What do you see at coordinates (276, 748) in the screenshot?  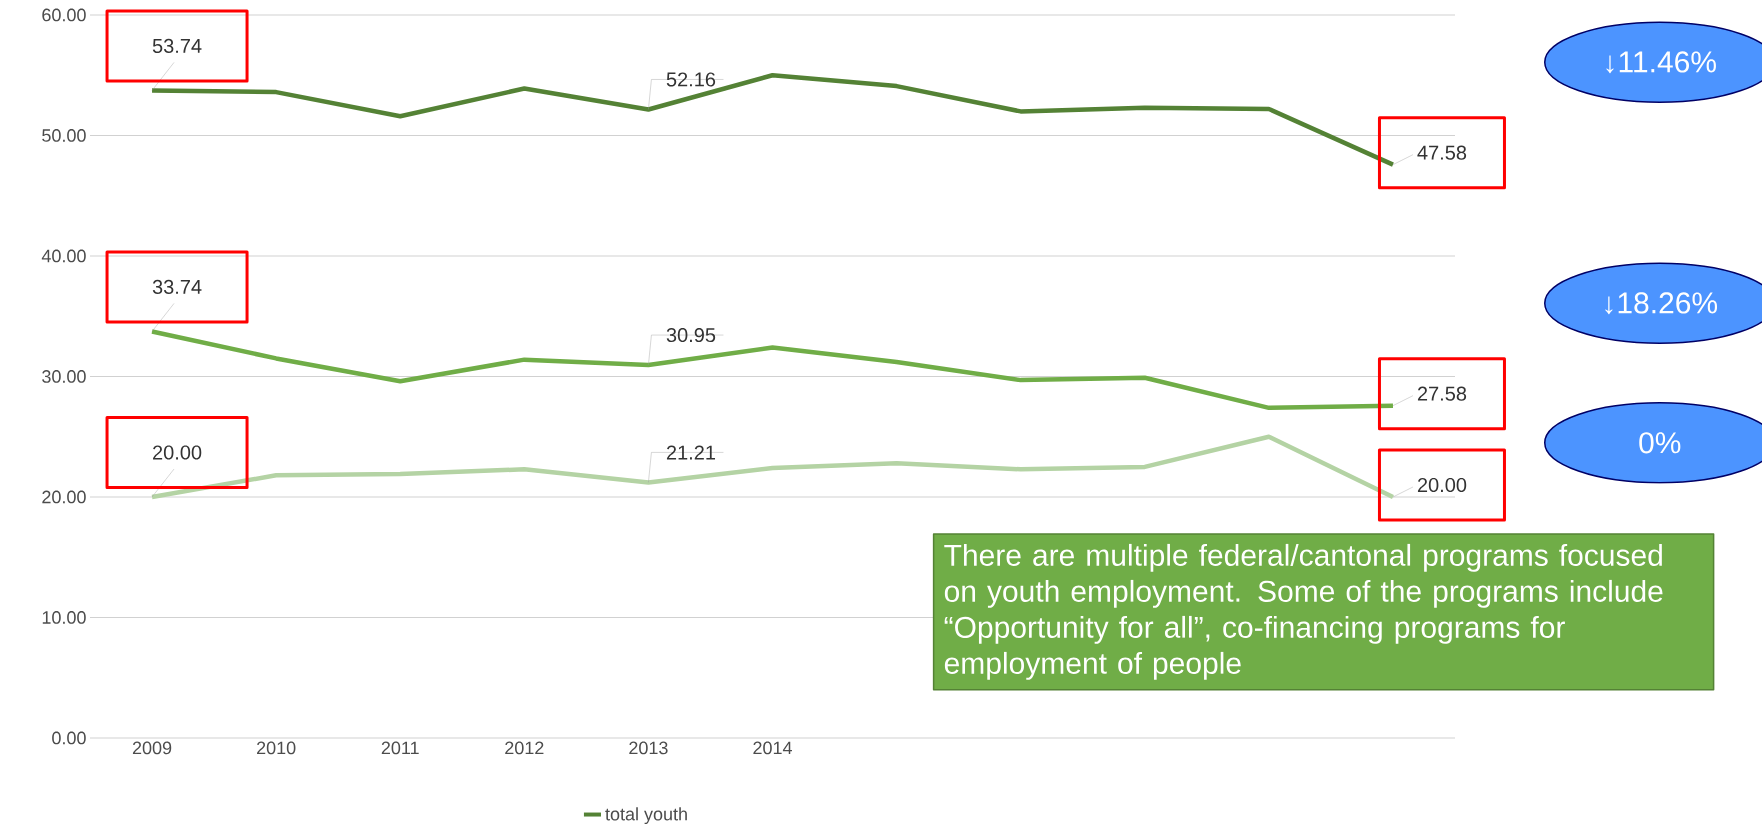 I see `x-tick-label: 2010` at bounding box center [276, 748].